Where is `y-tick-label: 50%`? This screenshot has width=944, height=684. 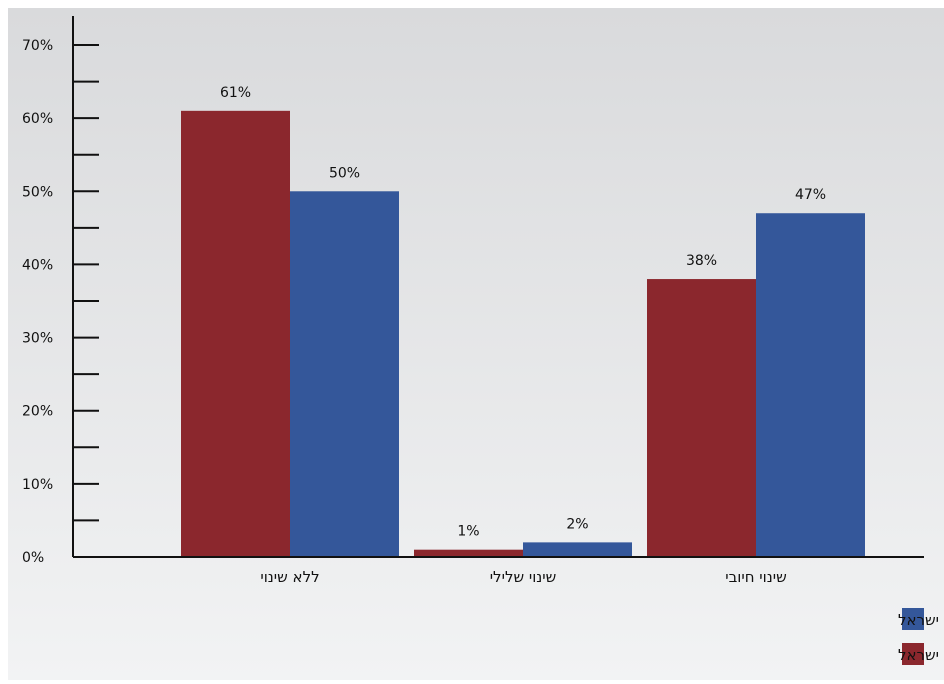 y-tick-label: 50% is located at coordinates (37, 192).